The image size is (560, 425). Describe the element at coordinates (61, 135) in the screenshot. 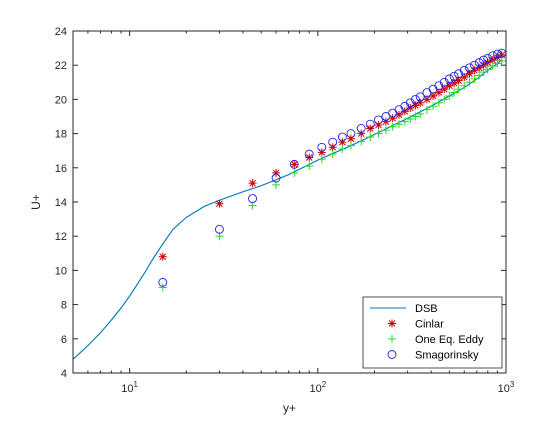

I see `y-tick-label: 18` at that location.